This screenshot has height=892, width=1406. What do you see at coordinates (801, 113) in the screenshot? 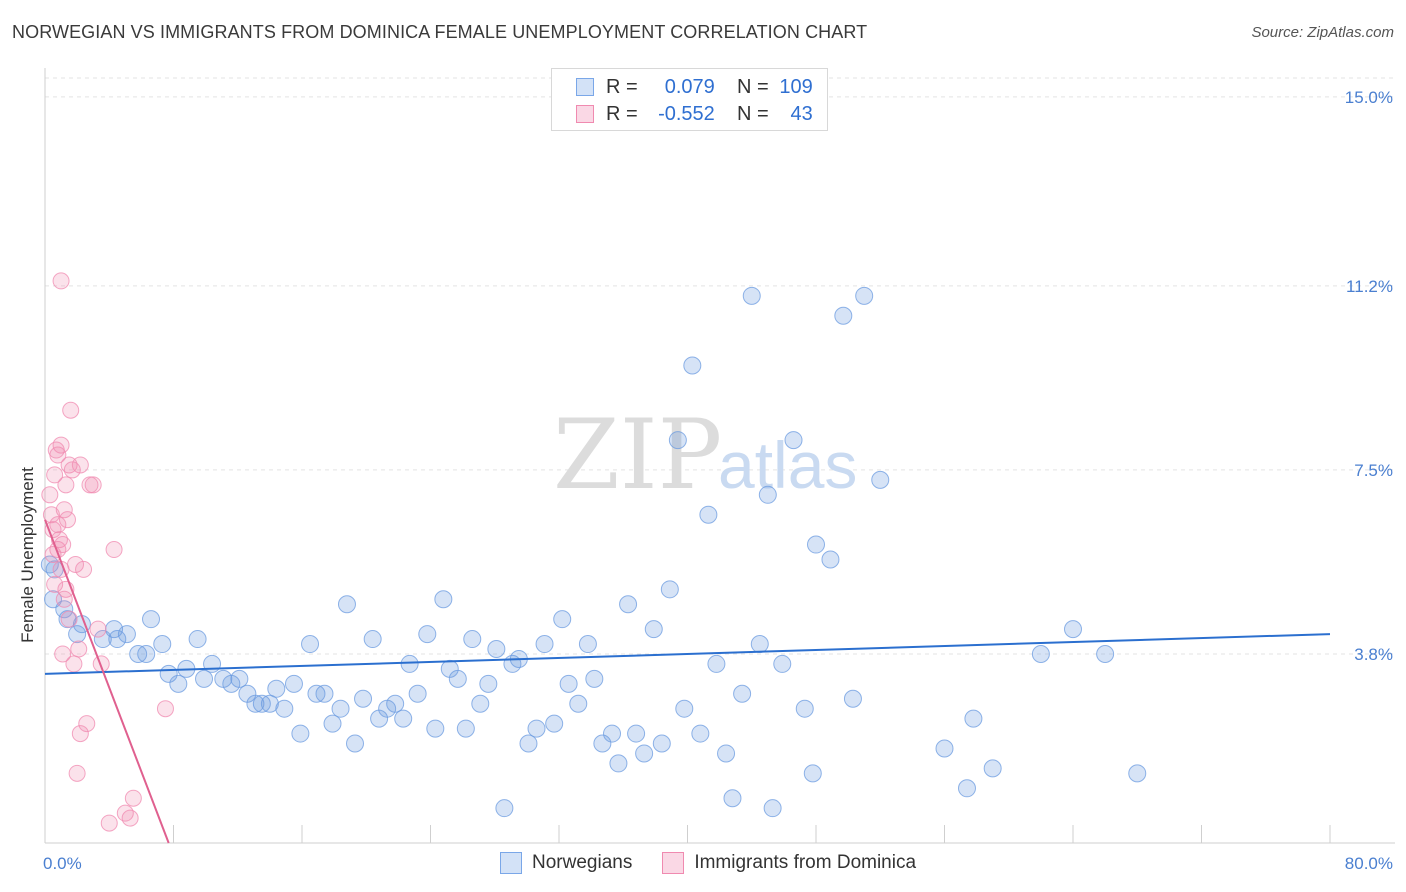
I see `legend-n-value: 43` at bounding box center [801, 113].